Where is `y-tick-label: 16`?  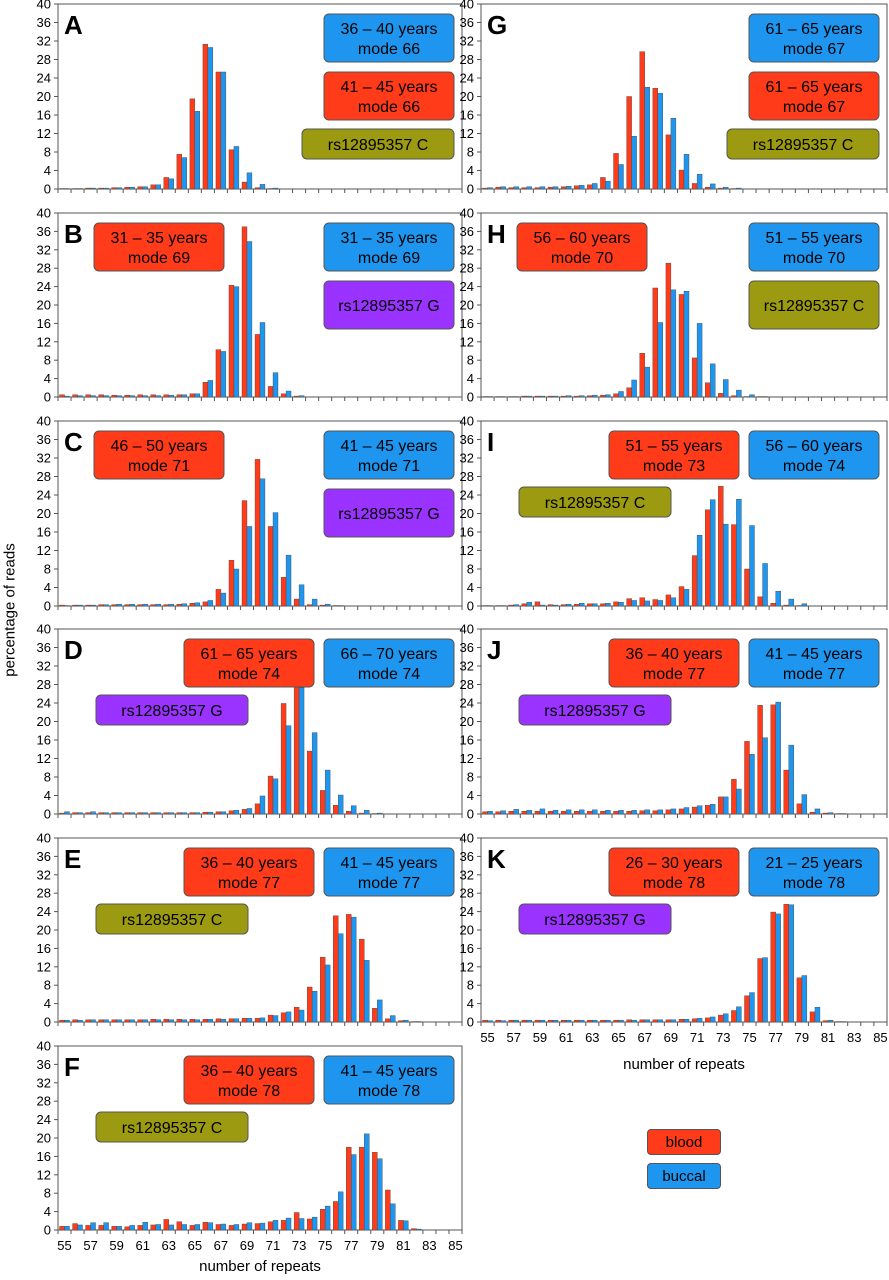
y-tick-label: 16 is located at coordinates (467, 948).